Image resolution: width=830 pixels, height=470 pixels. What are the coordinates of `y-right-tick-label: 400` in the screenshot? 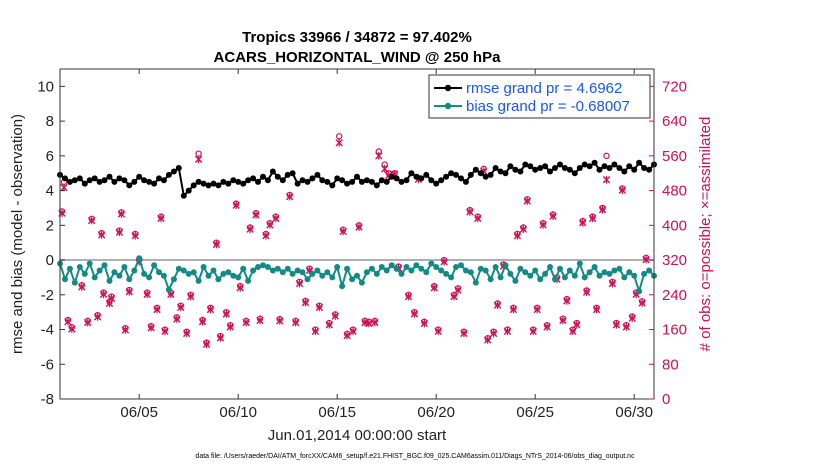 It's located at (674, 225).